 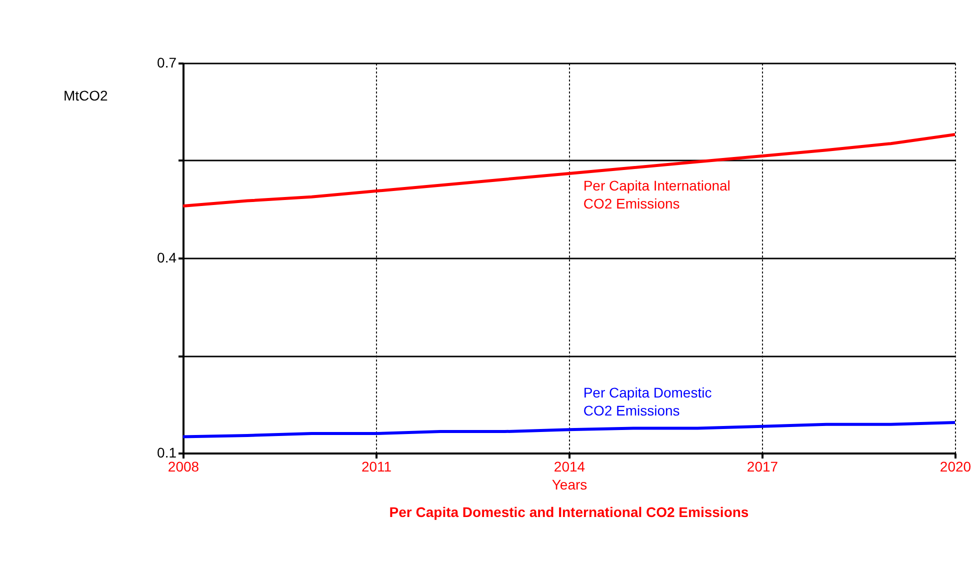 What do you see at coordinates (376, 466) in the screenshot?
I see `x-tick-label: 2011` at bounding box center [376, 466].